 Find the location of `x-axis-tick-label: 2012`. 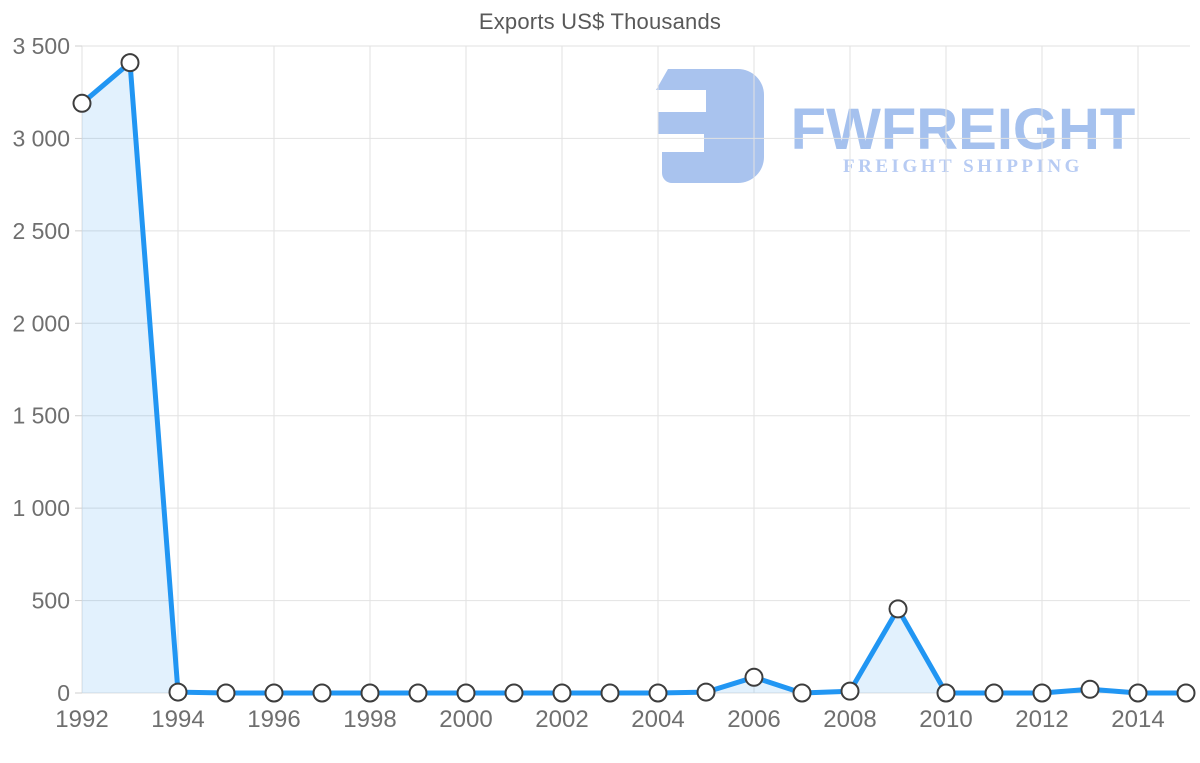

x-axis-tick-label: 2012 is located at coordinates (1041, 719).